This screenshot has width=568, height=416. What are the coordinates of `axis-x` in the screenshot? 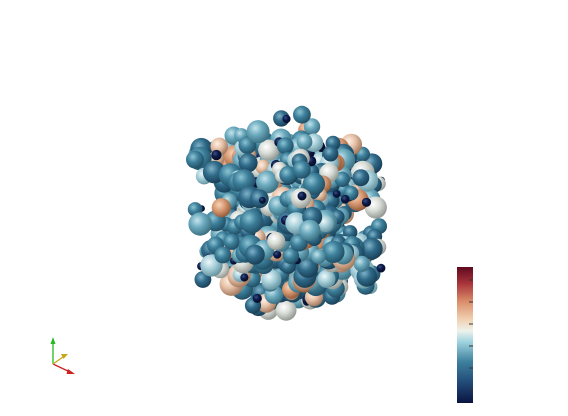 It's located at (61, 368).